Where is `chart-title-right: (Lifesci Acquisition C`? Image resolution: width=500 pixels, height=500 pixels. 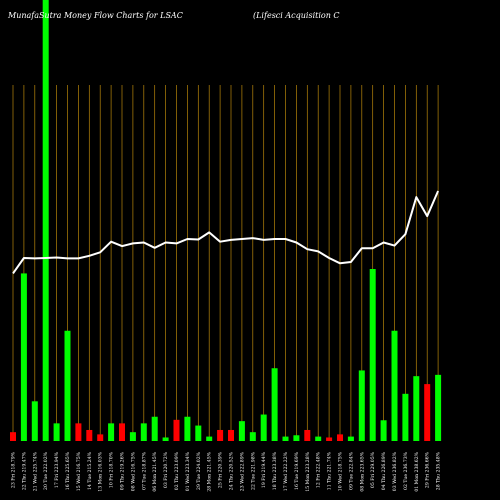
chart-title-right: (Lifesci Acquisition C is located at coordinates (296, 15).